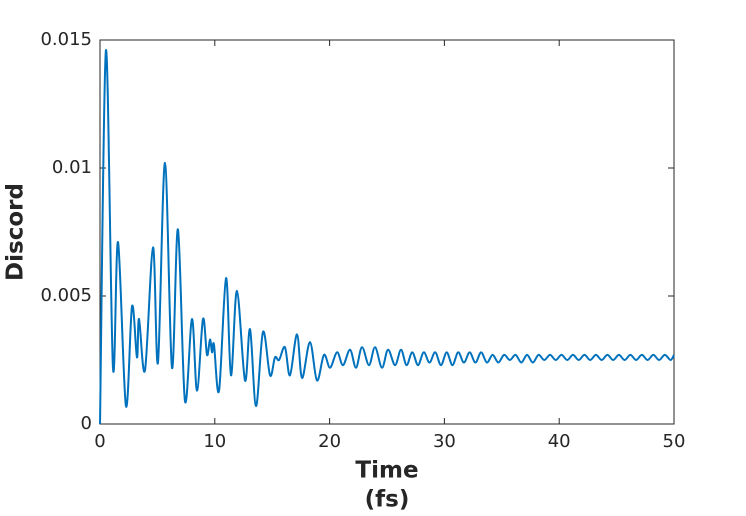 This screenshot has width=746, height=516. Describe the element at coordinates (214, 441) in the screenshot. I see `x-tick-label: 10` at that location.